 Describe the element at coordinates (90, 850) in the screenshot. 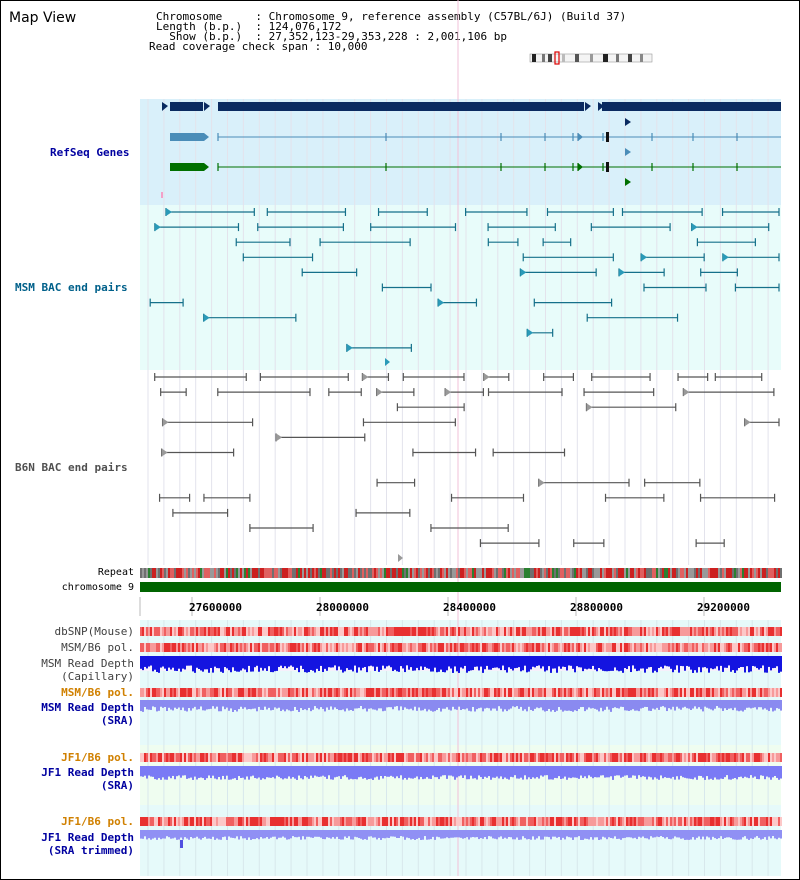

I see `track-label-jf1-depth-trimmed-sub: (SRA trimmed)` at that location.